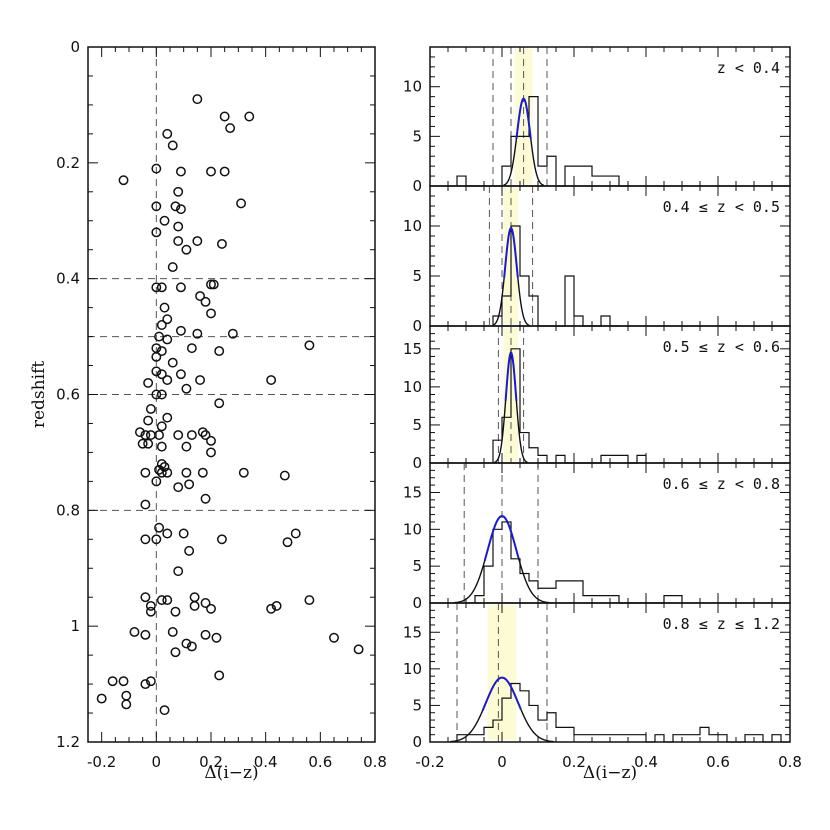 The image size is (830, 830). Describe the element at coordinates (75, 626) in the screenshot. I see `y-tick-label: 1` at that location.